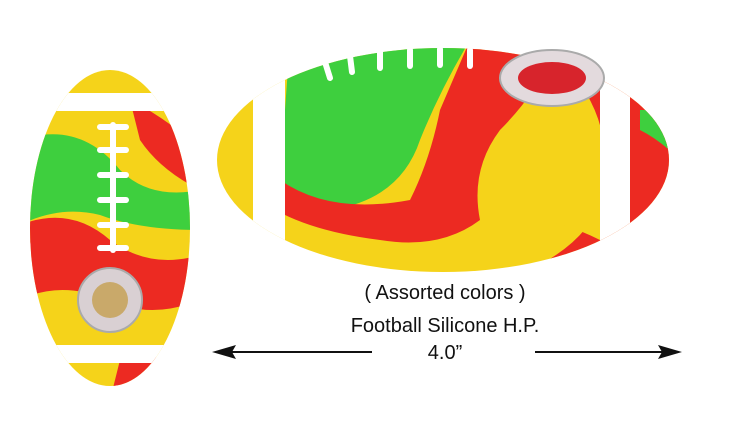 The height and width of the screenshot is (448, 749). Describe the element at coordinates (445, 326) in the screenshot. I see `caption-name: Football Silicone H.P.` at that location.